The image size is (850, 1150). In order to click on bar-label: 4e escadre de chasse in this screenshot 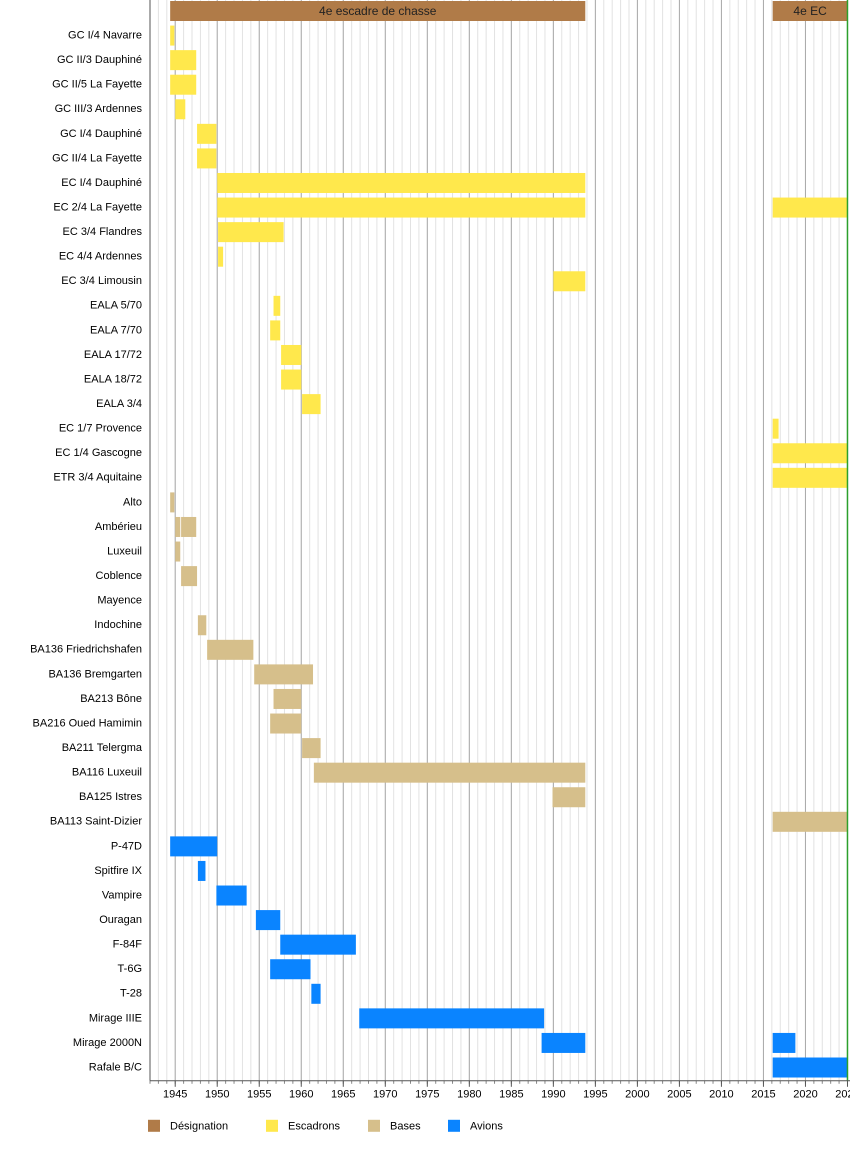, I will do `click(378, 11)`.